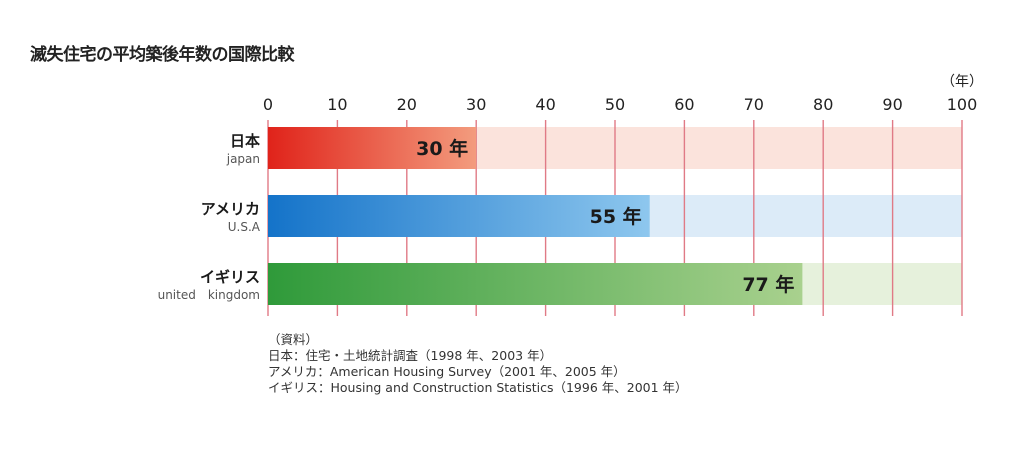 The image size is (1024, 473). What do you see at coordinates (442, 148) in the screenshot?
I see `bar-value-label: 30 年` at bounding box center [442, 148].